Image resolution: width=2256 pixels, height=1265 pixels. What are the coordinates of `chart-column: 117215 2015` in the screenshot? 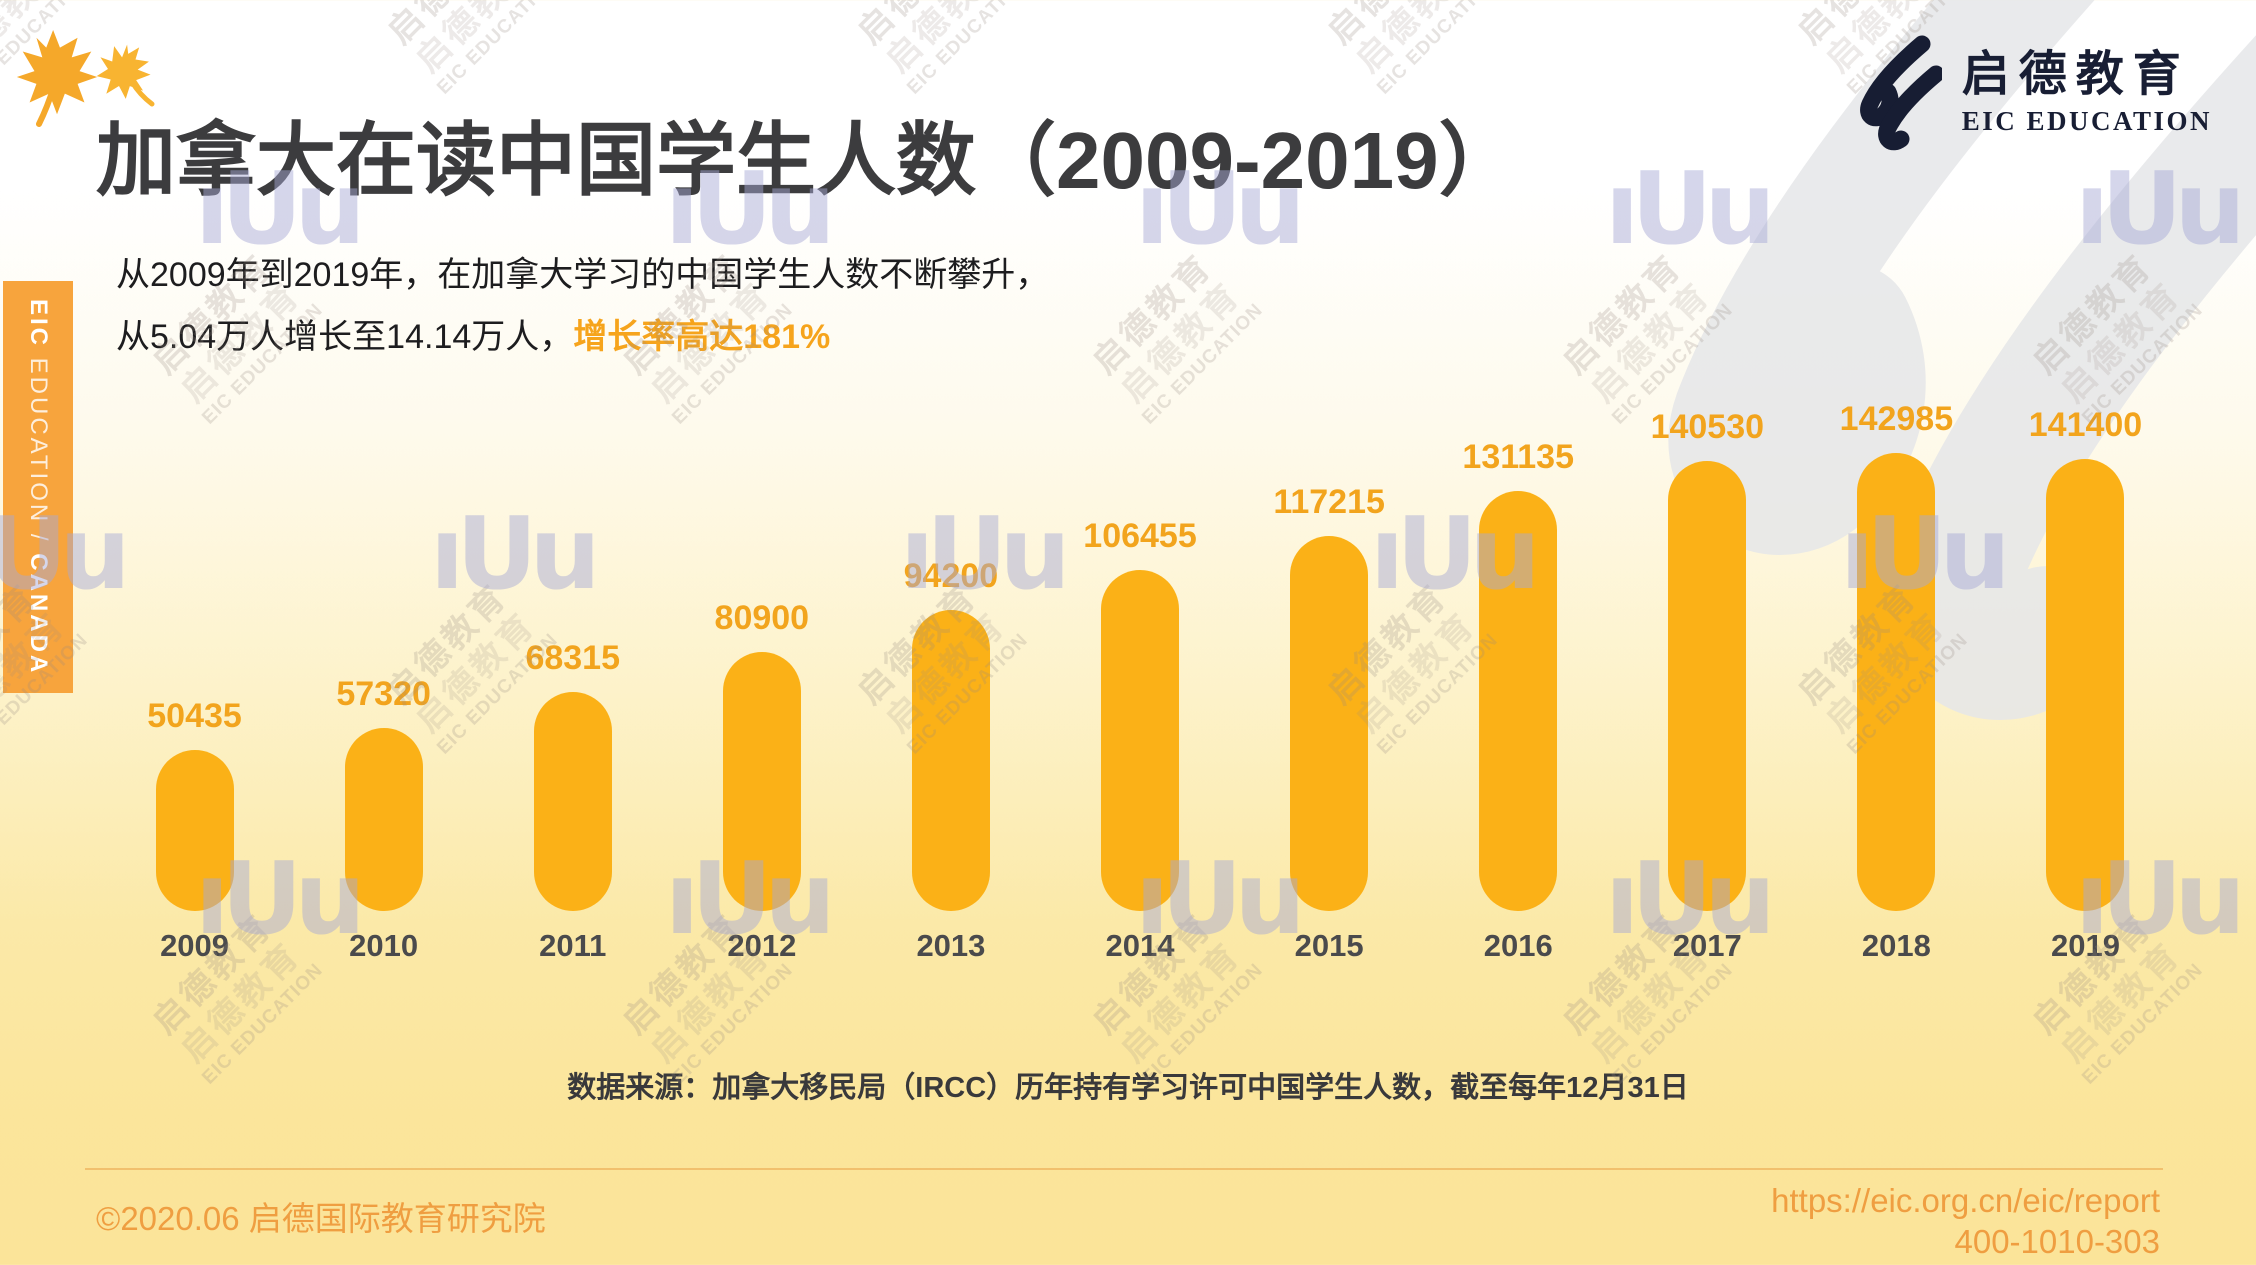 It's located at (1329, 723).